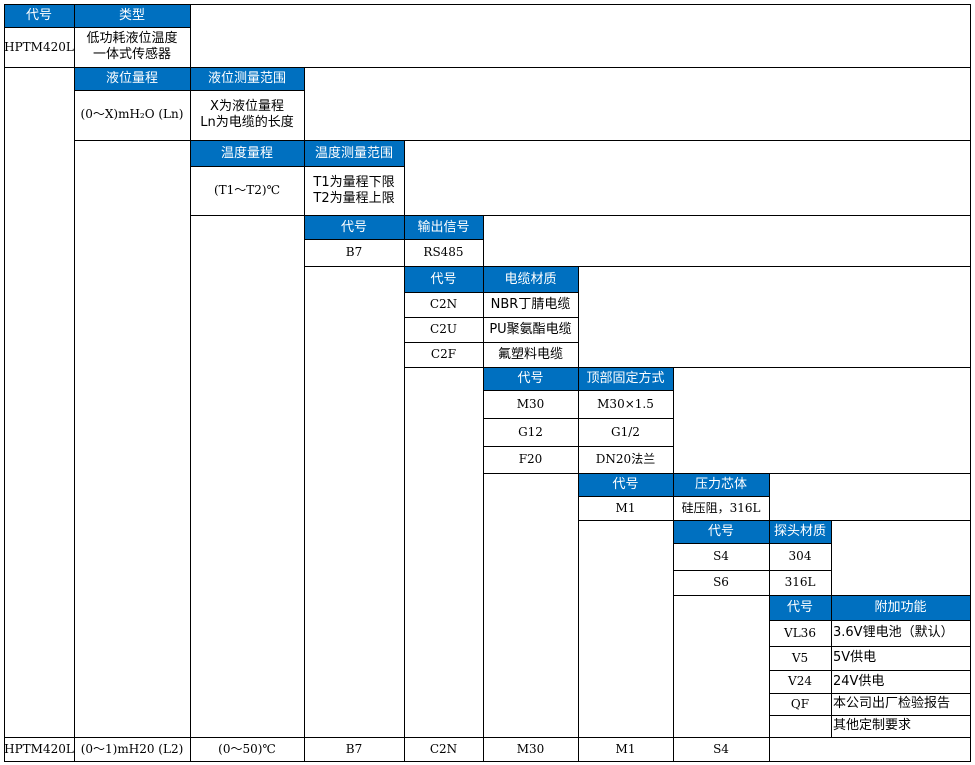 This screenshot has width=975, height=765. I want to click on type-name-line2: 一体式传感器, so click(131, 54).